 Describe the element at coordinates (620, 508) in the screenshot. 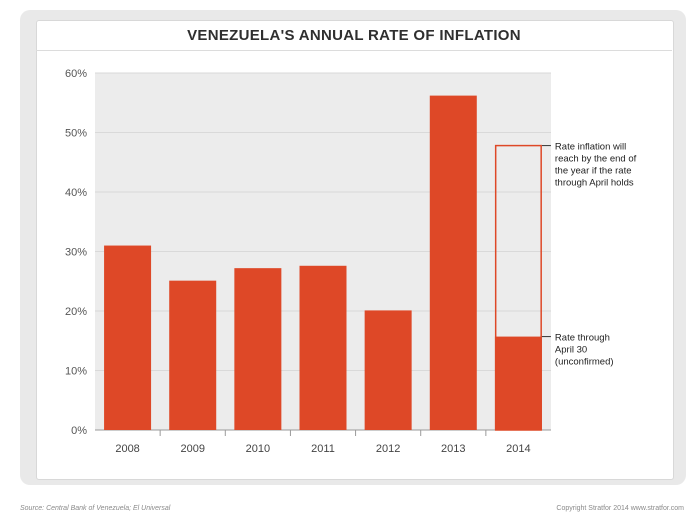

I see `copyright-note: Copyright Stratfor 2014 www.stratfor.com` at that location.